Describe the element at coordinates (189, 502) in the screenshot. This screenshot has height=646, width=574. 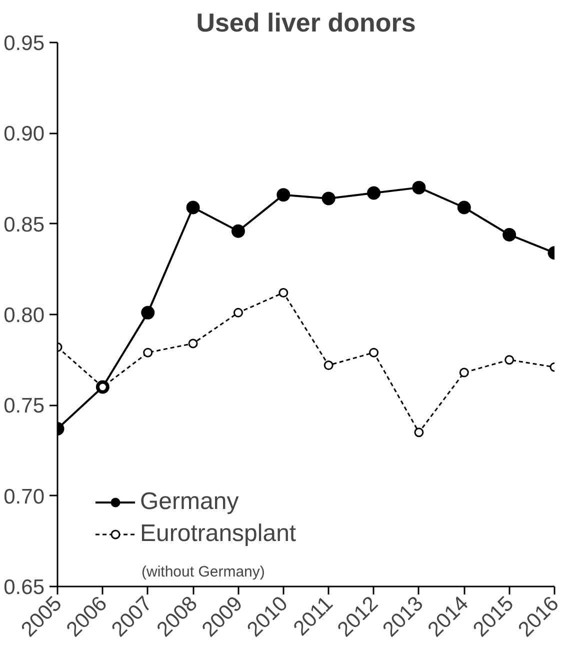
I see `legend-label: Germany` at that location.